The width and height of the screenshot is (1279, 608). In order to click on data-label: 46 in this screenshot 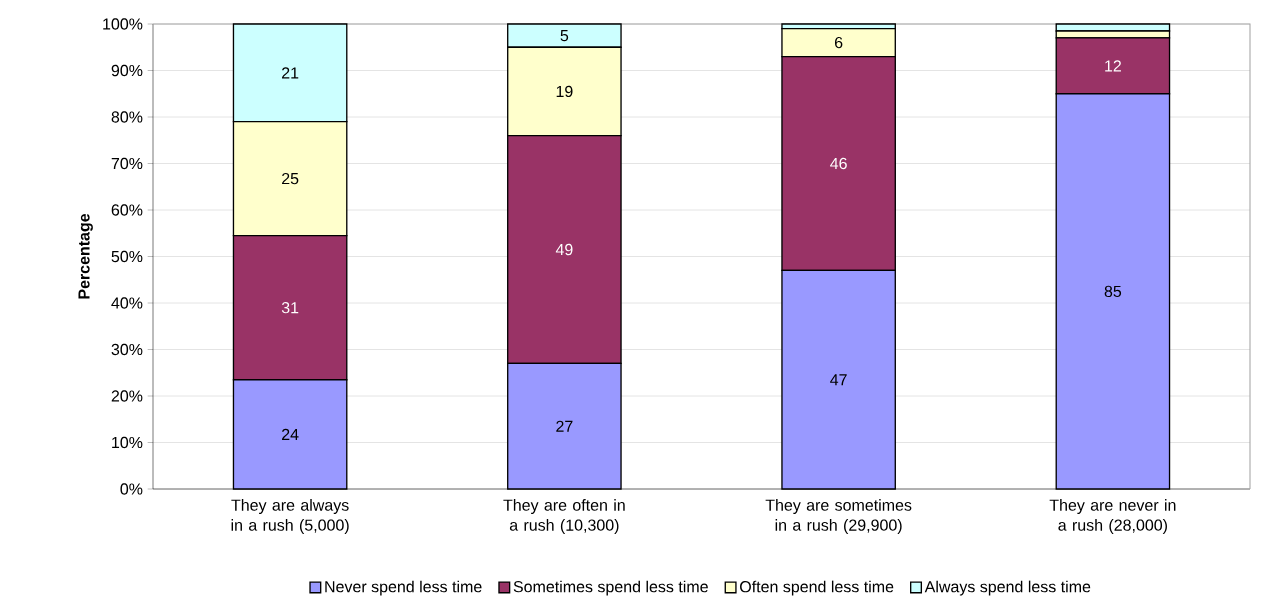, I will do `click(838, 163)`.